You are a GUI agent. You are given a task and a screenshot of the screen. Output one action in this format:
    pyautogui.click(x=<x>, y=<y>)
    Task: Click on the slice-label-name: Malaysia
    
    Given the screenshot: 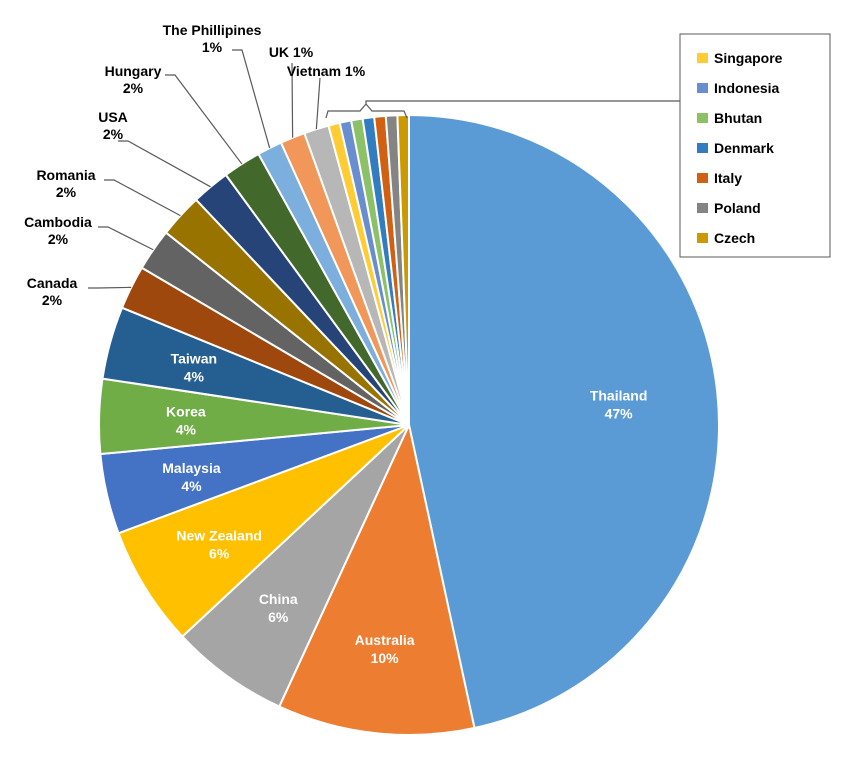 What is the action you would take?
    pyautogui.click(x=191, y=468)
    